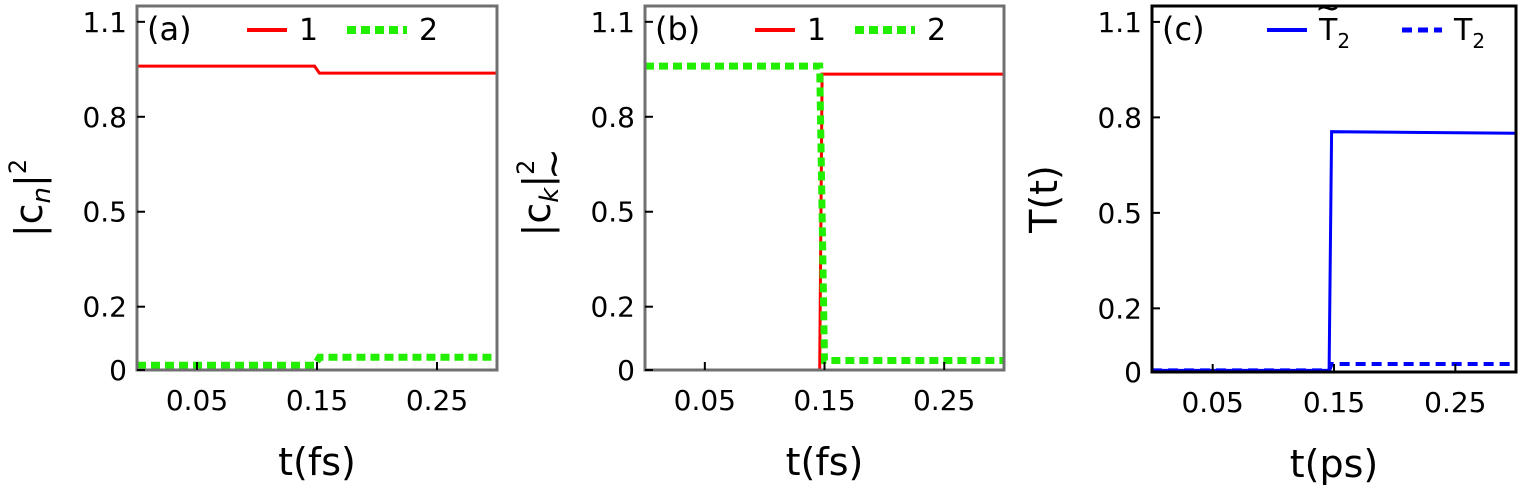 This screenshot has height=496, width=1520. What do you see at coordinates (677, 29) in the screenshot?
I see `panel-label: (b)` at bounding box center [677, 29].